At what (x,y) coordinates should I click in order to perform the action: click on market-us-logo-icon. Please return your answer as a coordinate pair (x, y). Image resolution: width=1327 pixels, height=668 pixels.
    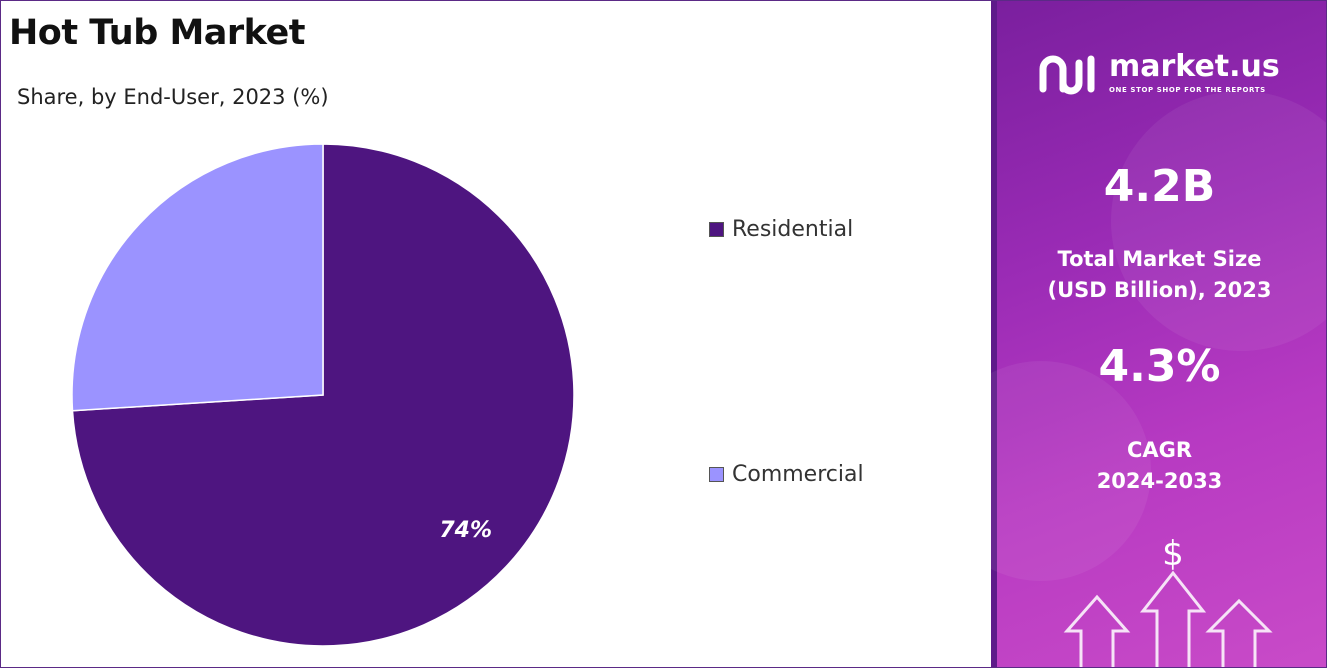
    Looking at the image, I should click on (1067, 75).